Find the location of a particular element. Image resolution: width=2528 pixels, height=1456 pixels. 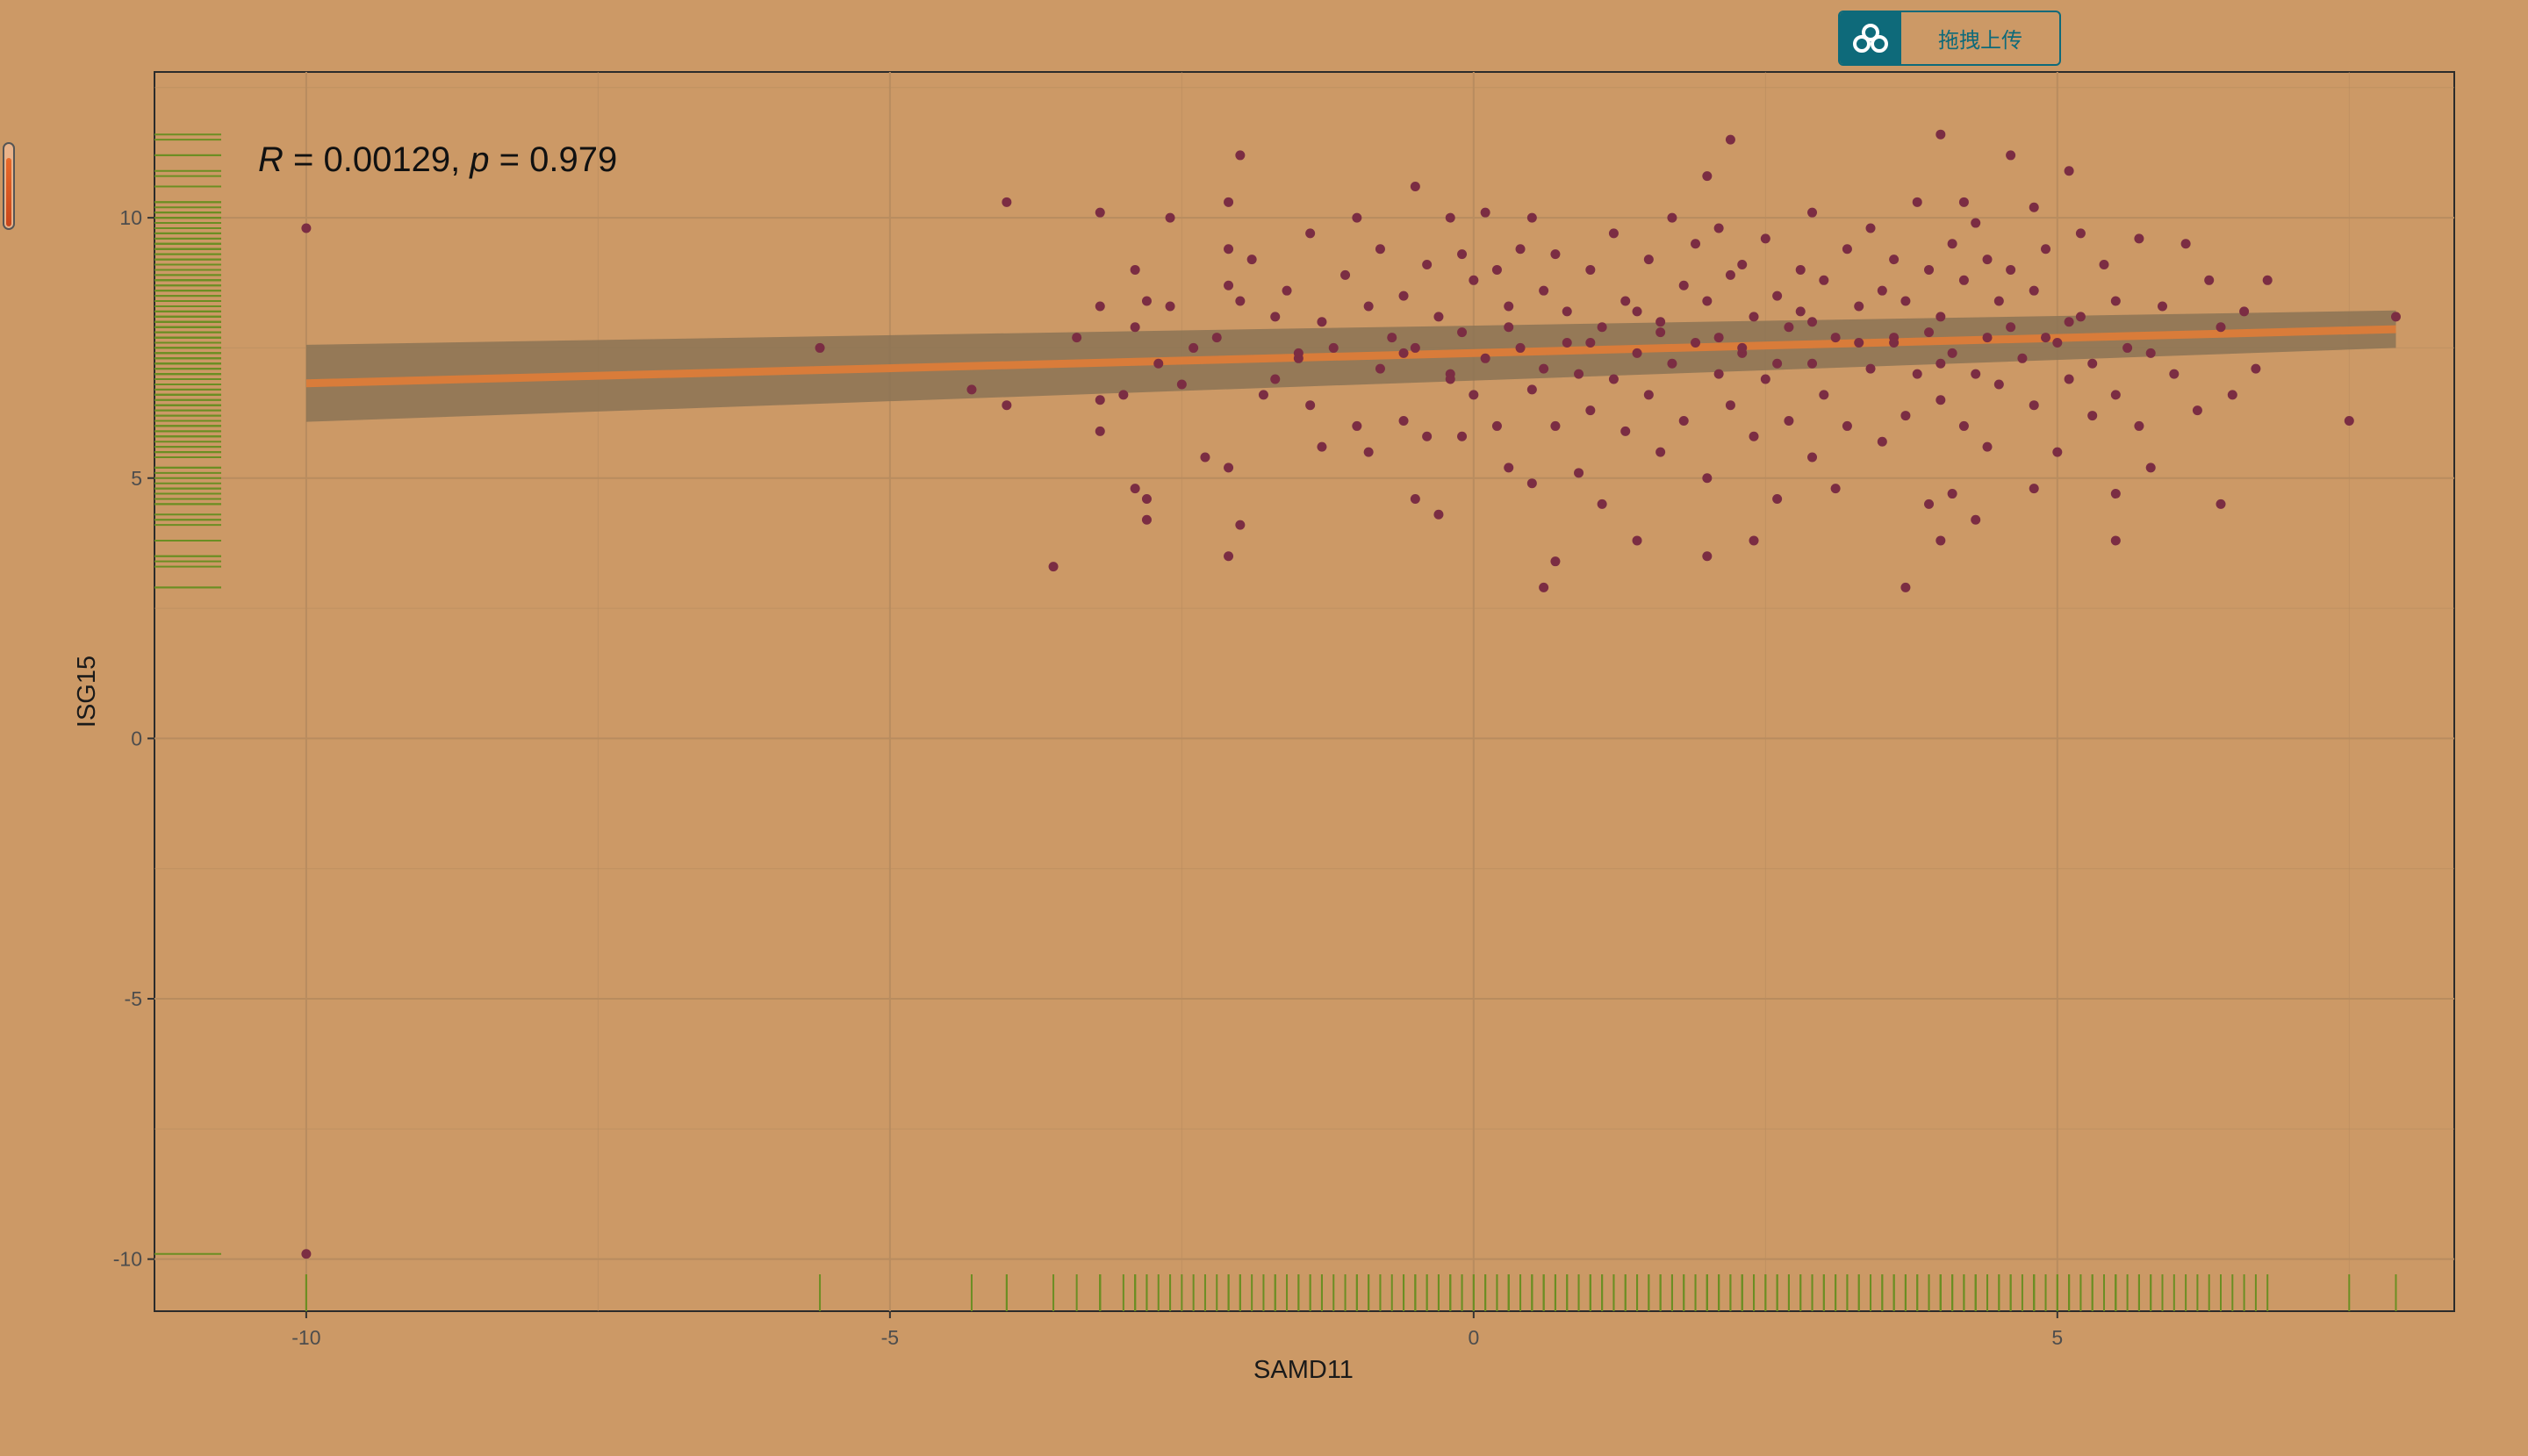

side-level-slider is located at coordinates (9, 186).